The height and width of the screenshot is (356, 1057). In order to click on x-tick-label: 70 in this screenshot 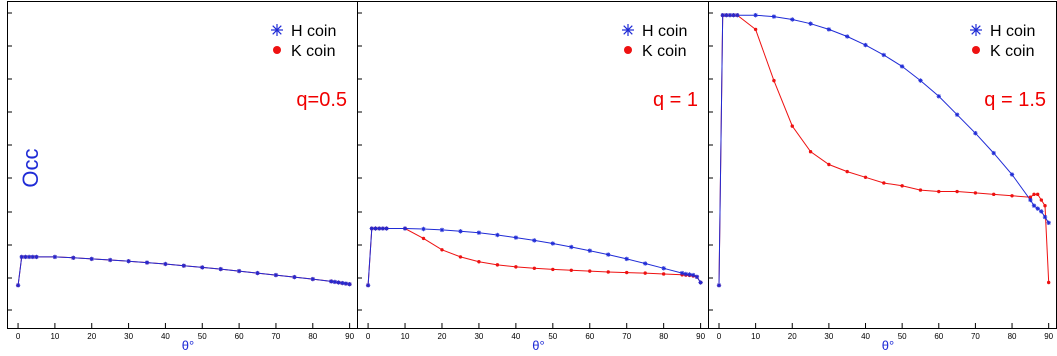, I will do `click(626, 336)`.